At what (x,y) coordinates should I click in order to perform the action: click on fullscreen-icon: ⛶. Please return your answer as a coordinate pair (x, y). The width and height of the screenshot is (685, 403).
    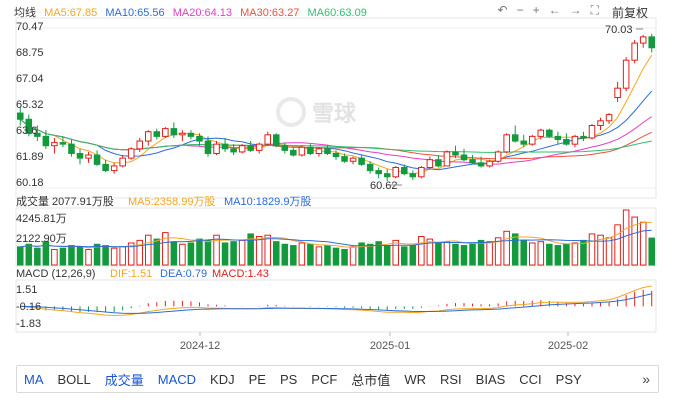
    Looking at the image, I should click on (594, 10).